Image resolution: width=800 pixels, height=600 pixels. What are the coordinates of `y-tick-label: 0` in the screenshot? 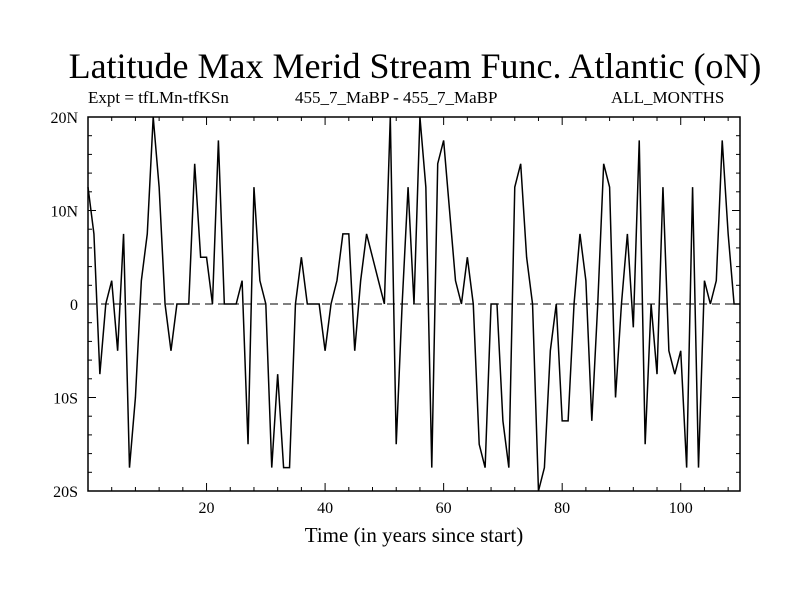 It's located at (74, 305).